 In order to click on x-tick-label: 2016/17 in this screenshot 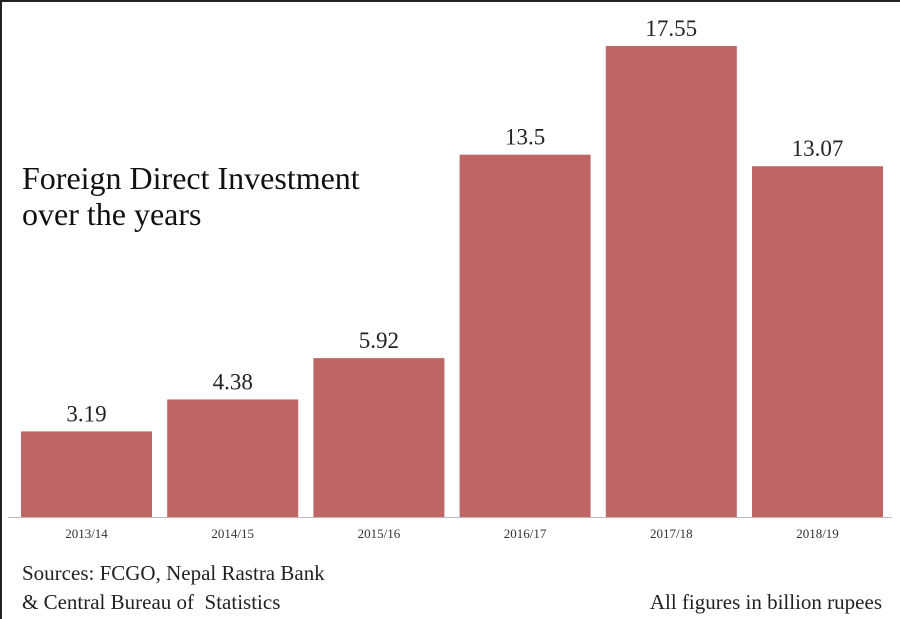, I will do `click(525, 533)`.